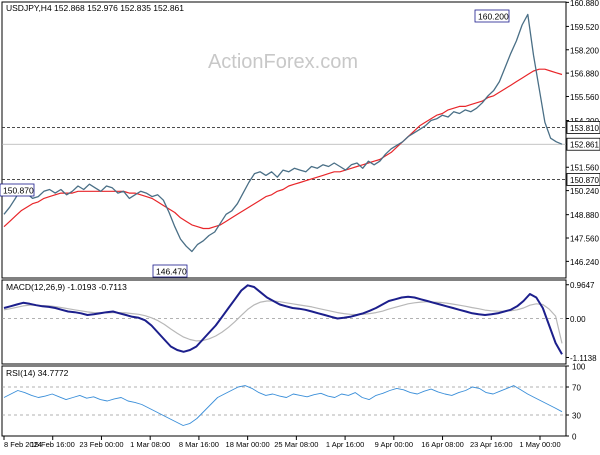  I want to click on left-level-annotation-box, so click(17, 190).